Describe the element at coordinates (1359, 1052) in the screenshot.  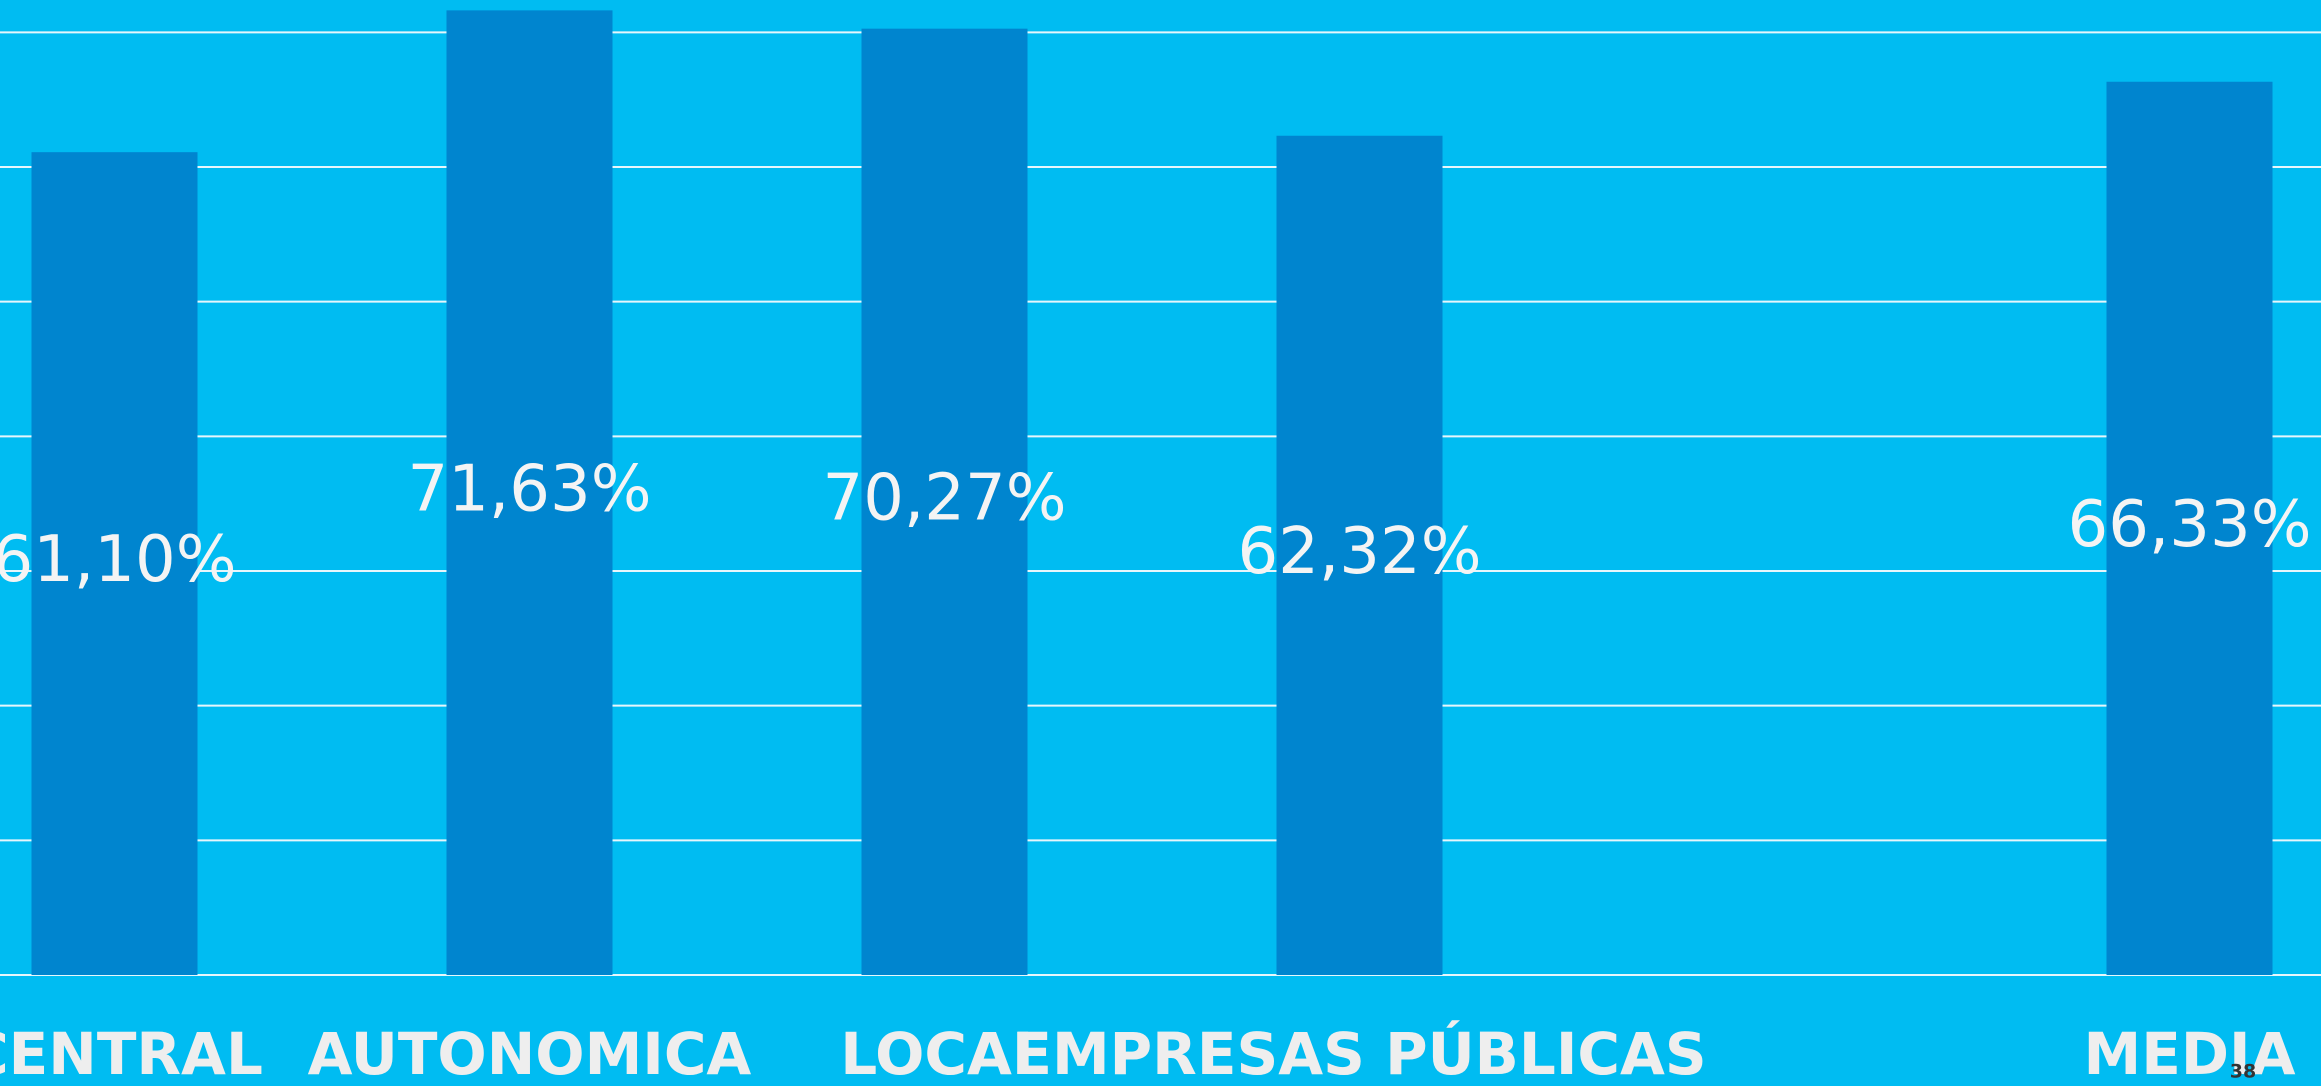
I see `x-tick-label: EMPRESAS PÚBLICAS` at that location.